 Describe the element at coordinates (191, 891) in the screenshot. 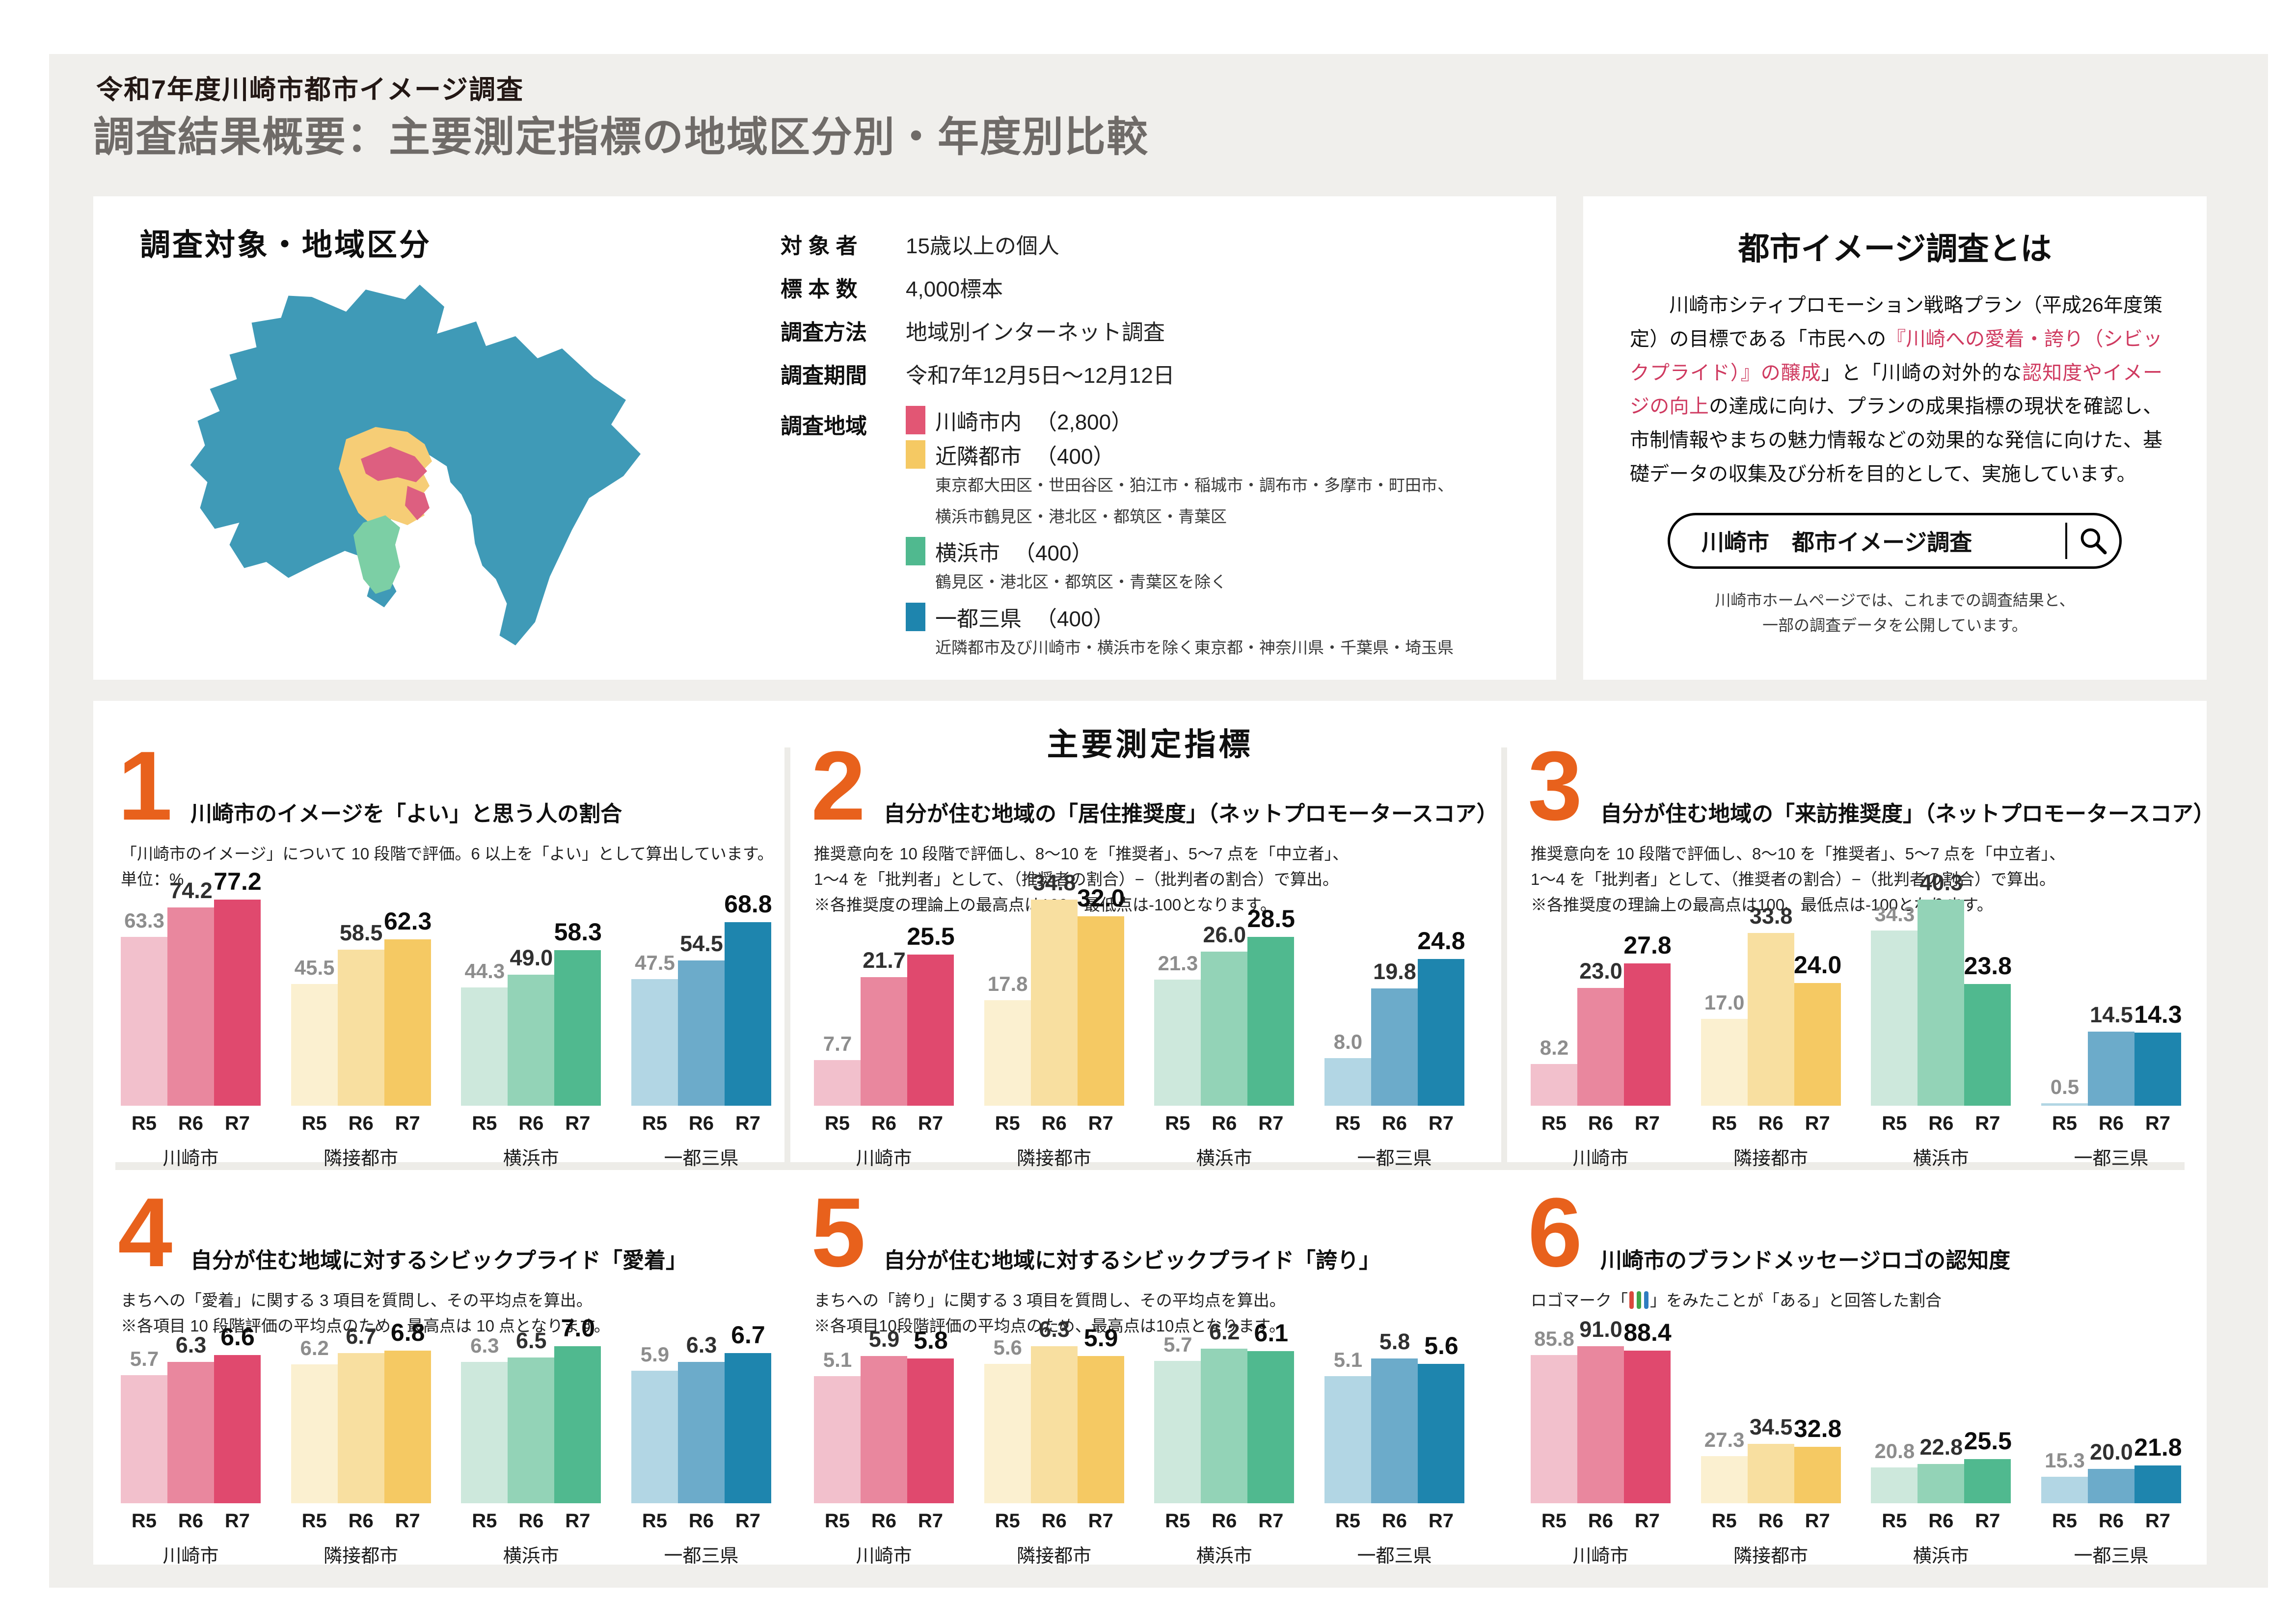

I see `bar-value-label: 74.2` at that location.